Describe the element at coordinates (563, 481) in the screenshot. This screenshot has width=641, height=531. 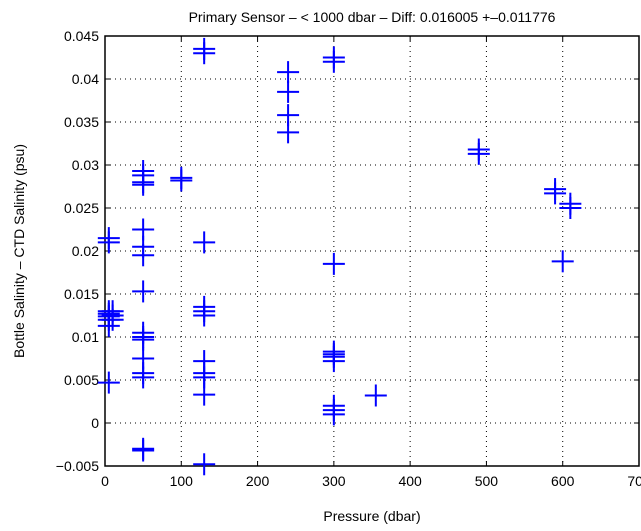
I see `x-tick-label: 600` at that location.